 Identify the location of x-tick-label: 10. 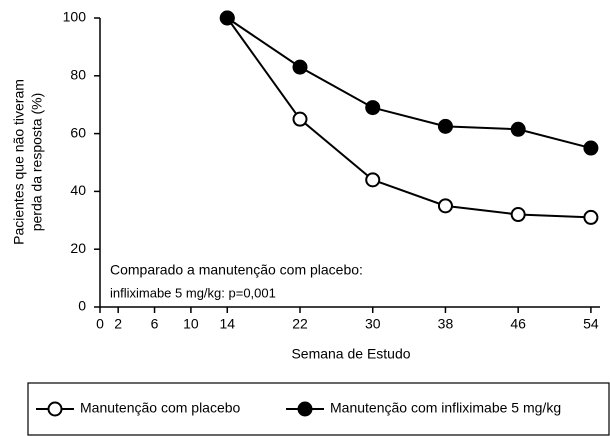
(191, 324).